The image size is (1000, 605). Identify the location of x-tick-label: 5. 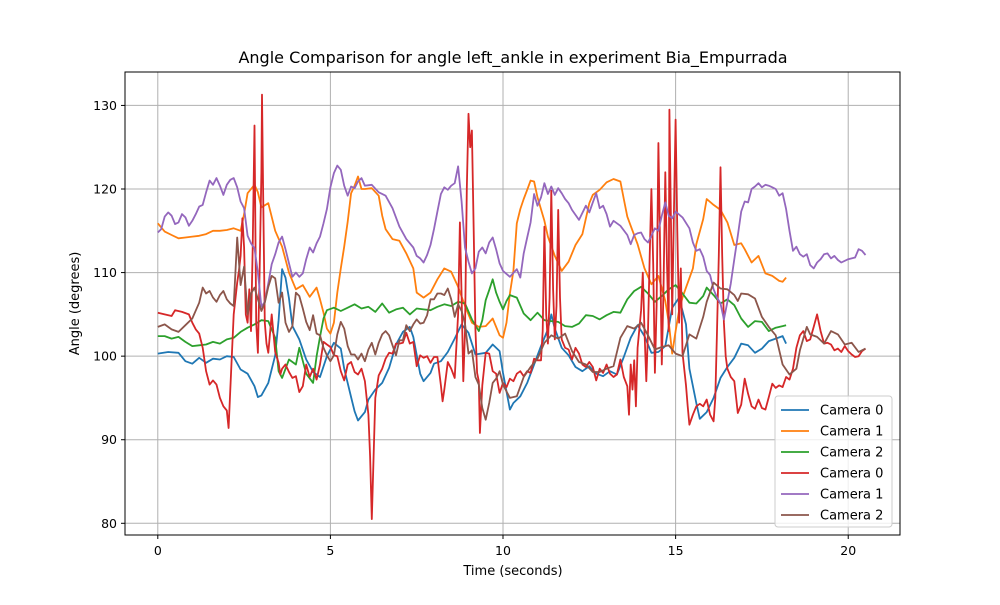
(330, 550).